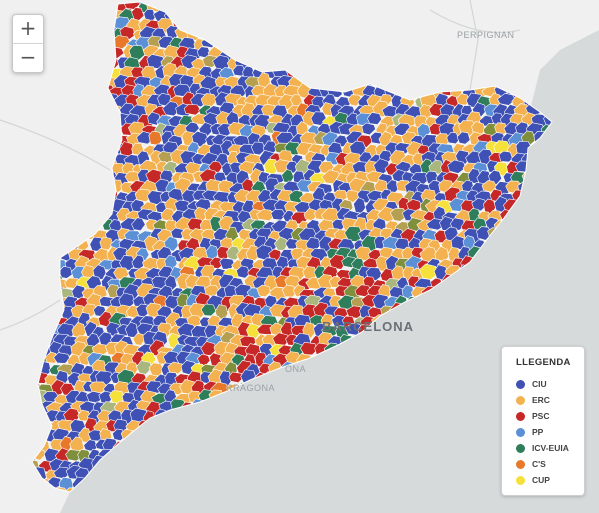  Describe the element at coordinates (550, 464) in the screenshot. I see `legend-item-cs: C'S` at that location.